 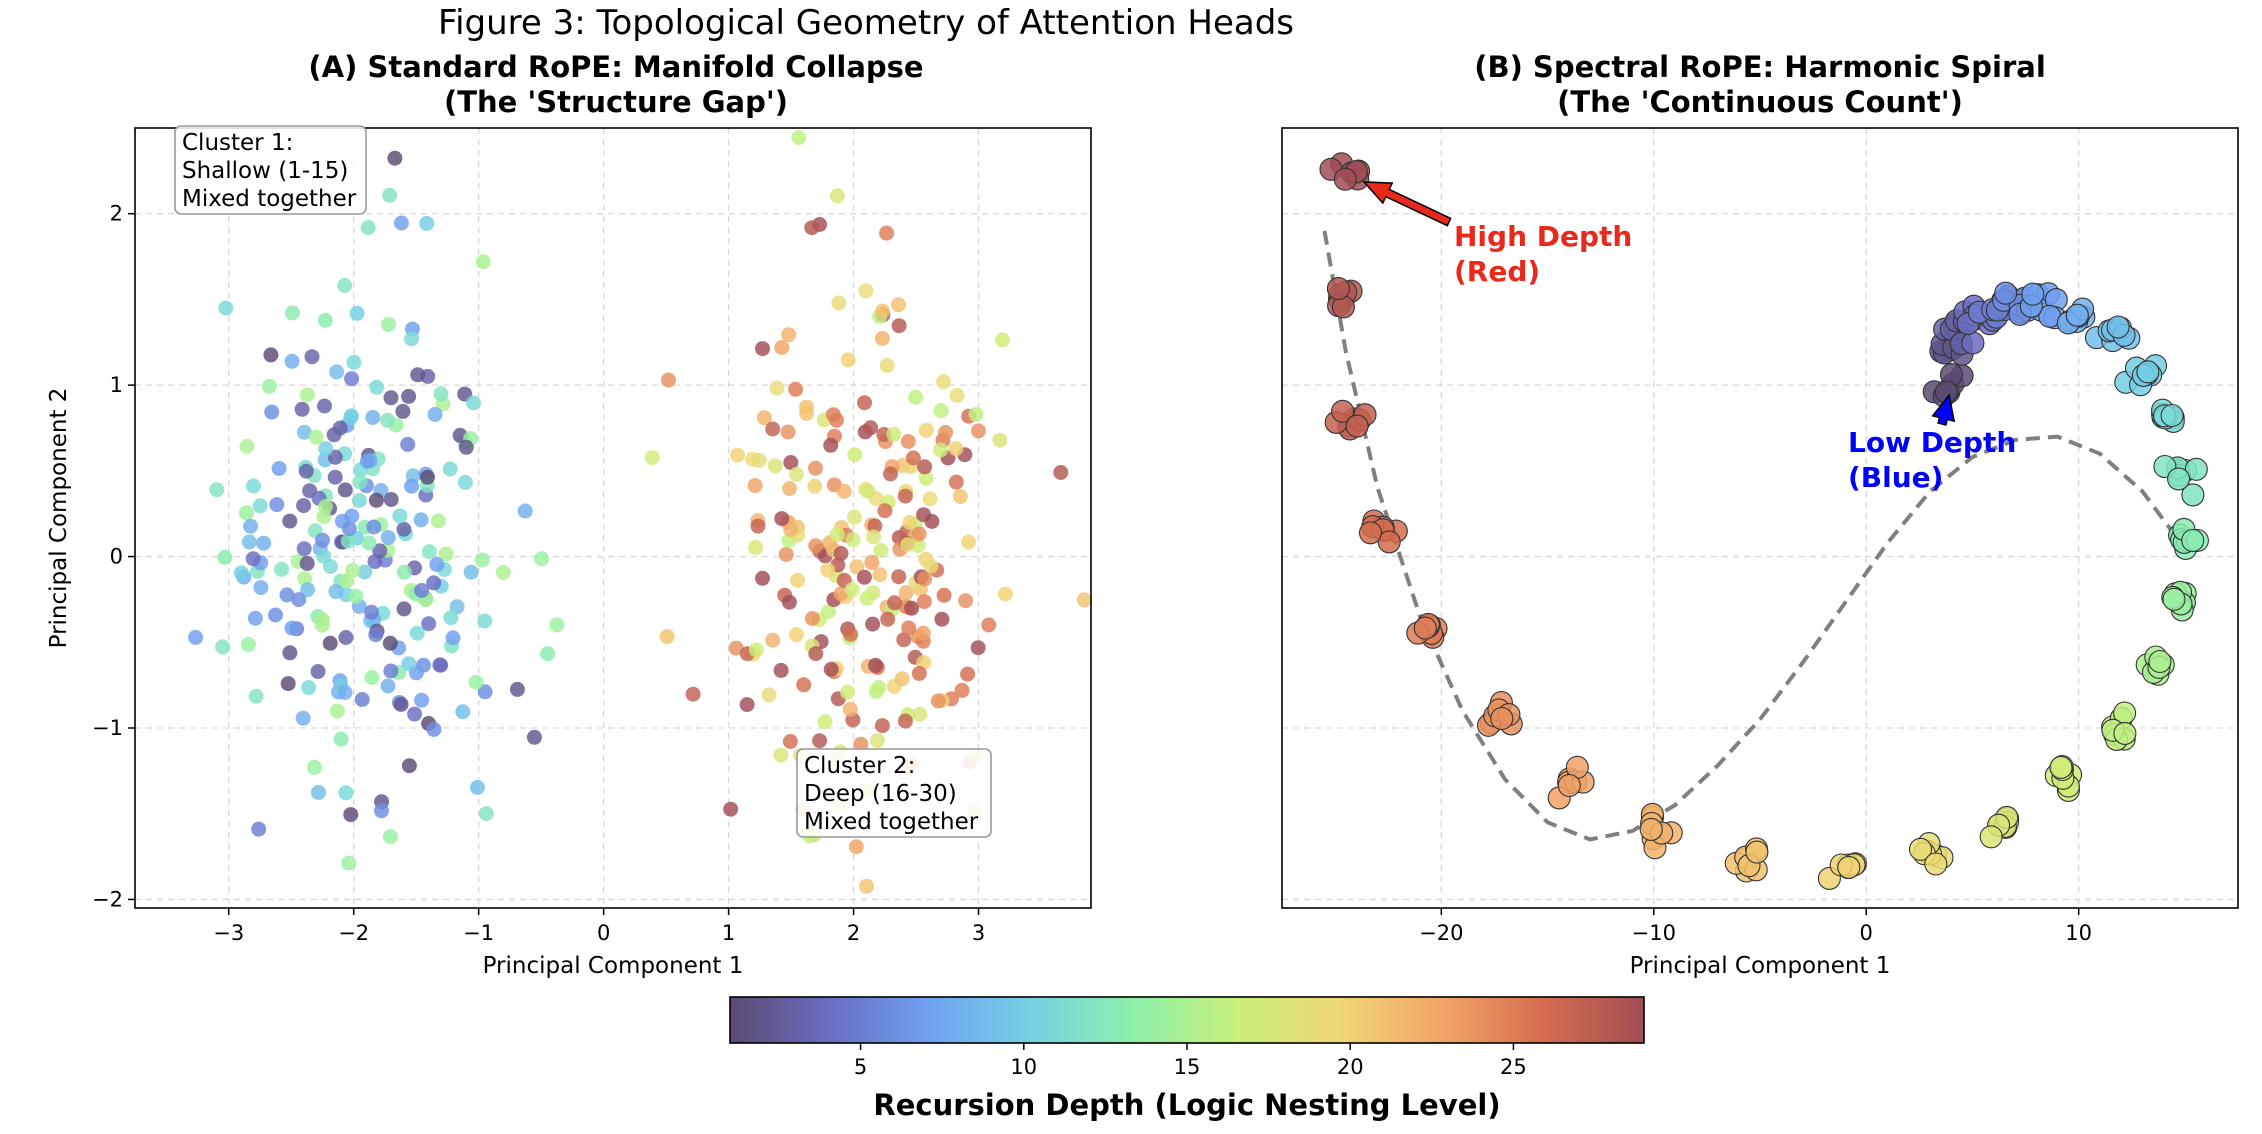 I want to click on x-tick-label: 3, so click(x=978, y=933).